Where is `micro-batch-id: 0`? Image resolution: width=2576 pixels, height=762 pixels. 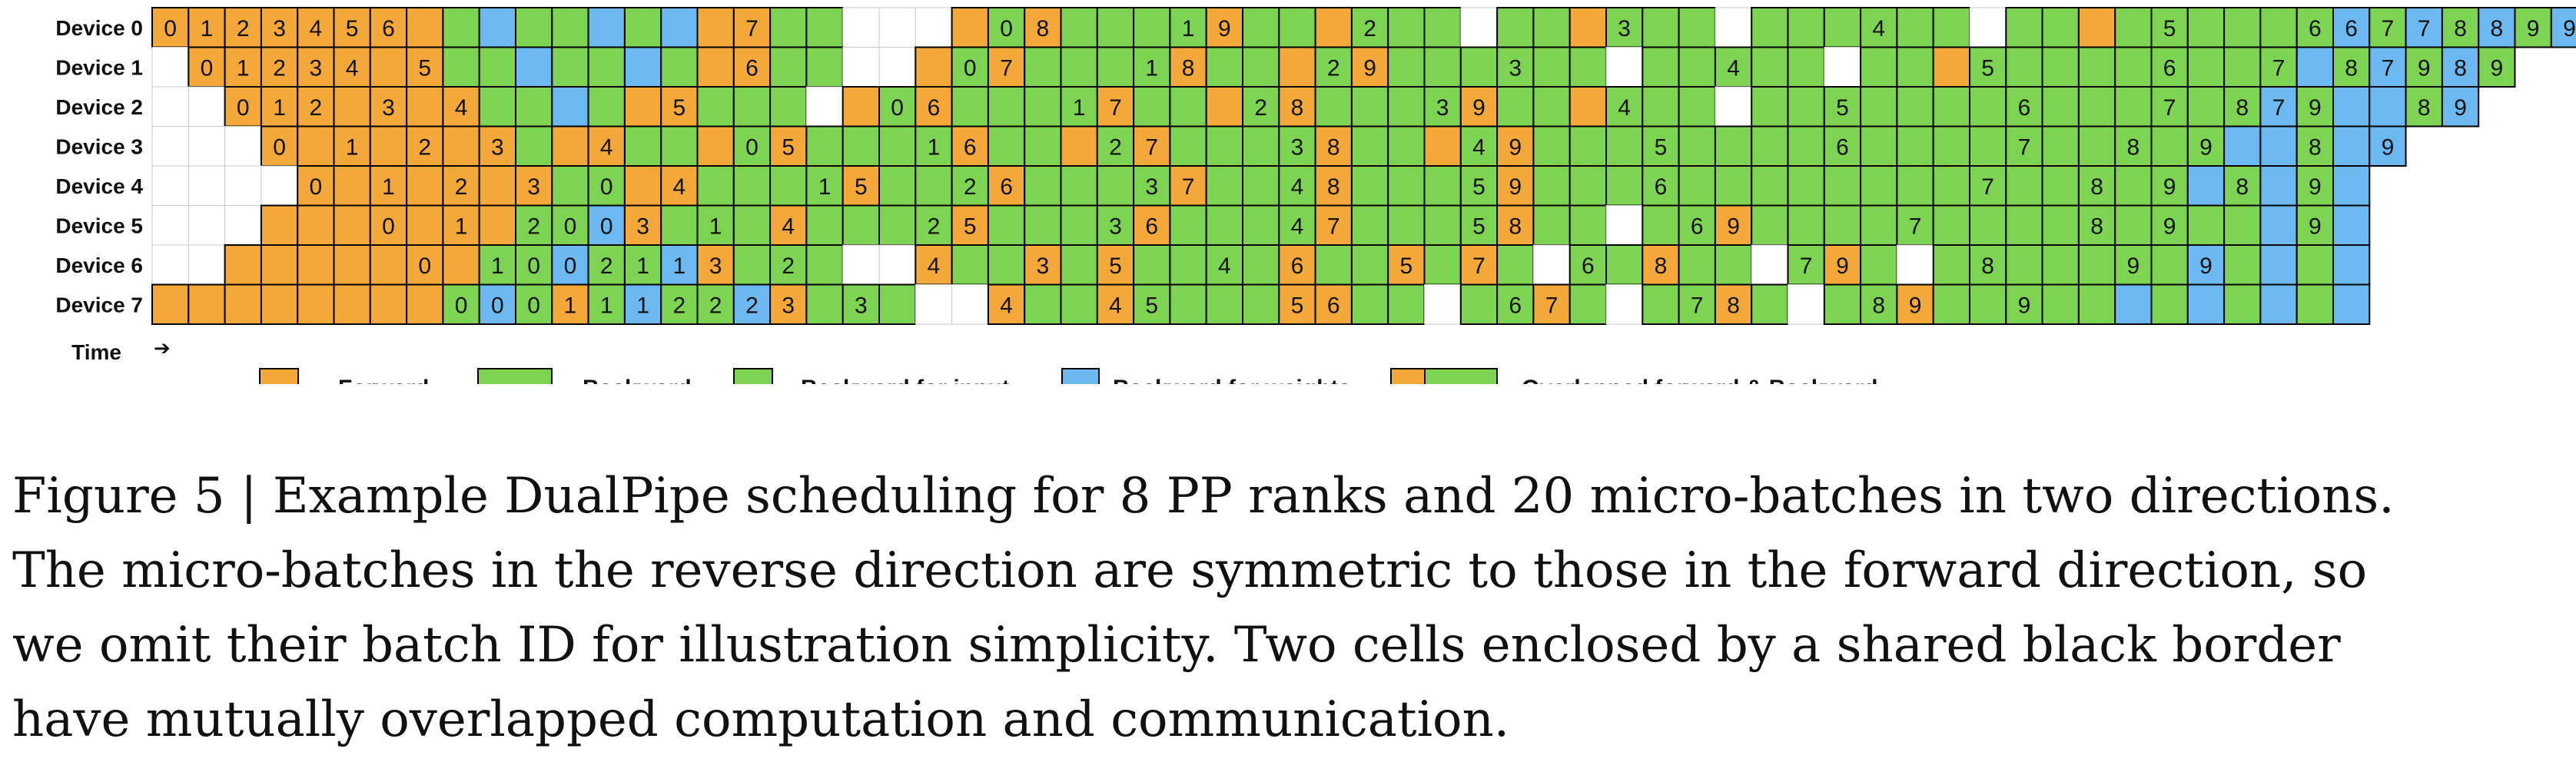 micro-batch-id: 0 is located at coordinates (497, 305).